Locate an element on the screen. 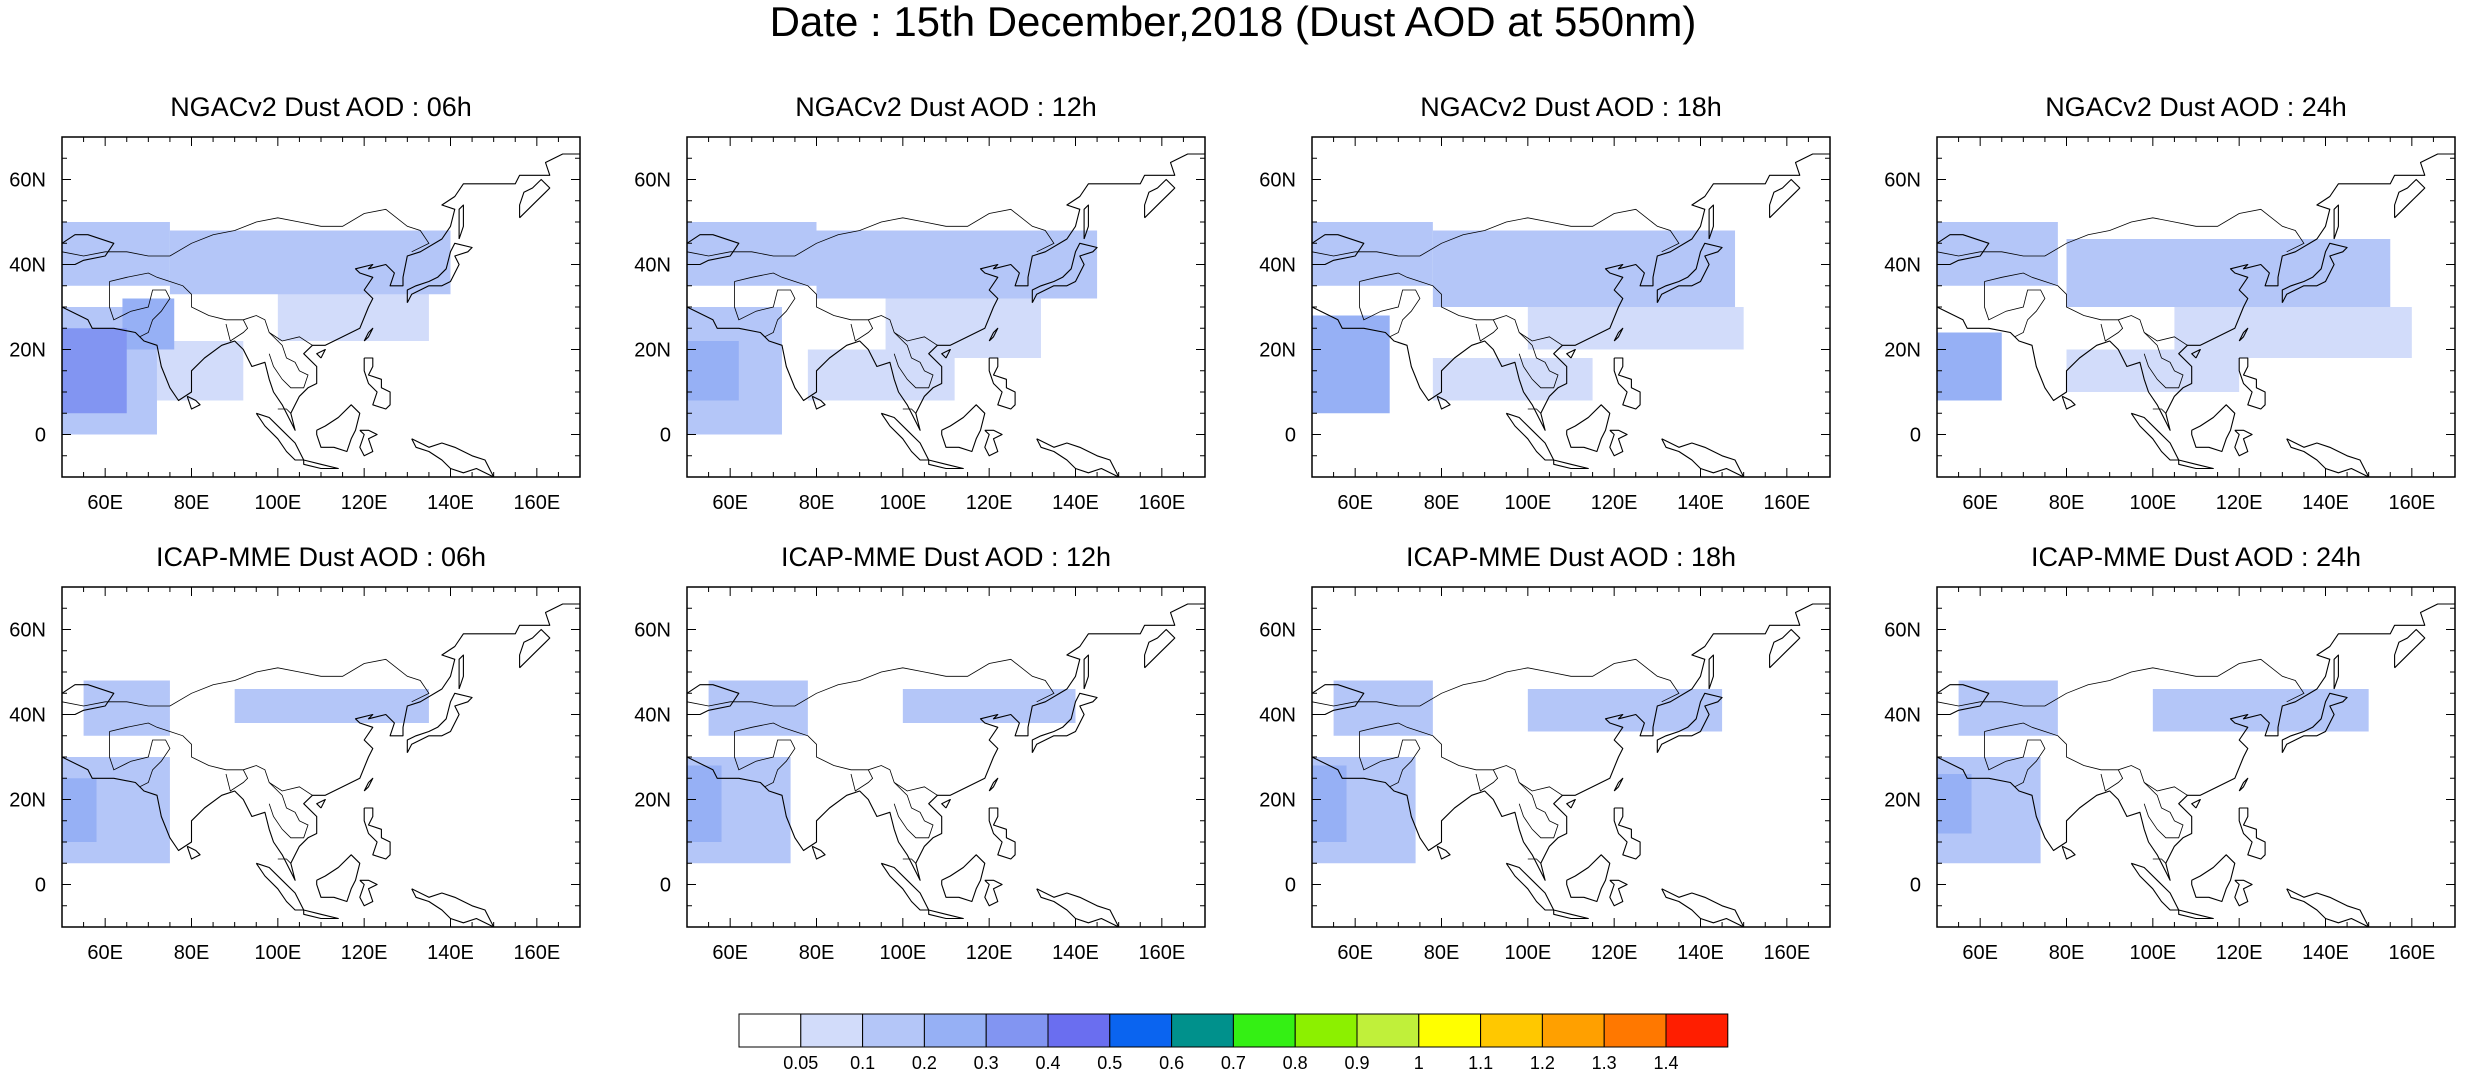 The width and height of the screenshot is (2466, 1071). x-tick-label: 60E is located at coordinates (105, 953).